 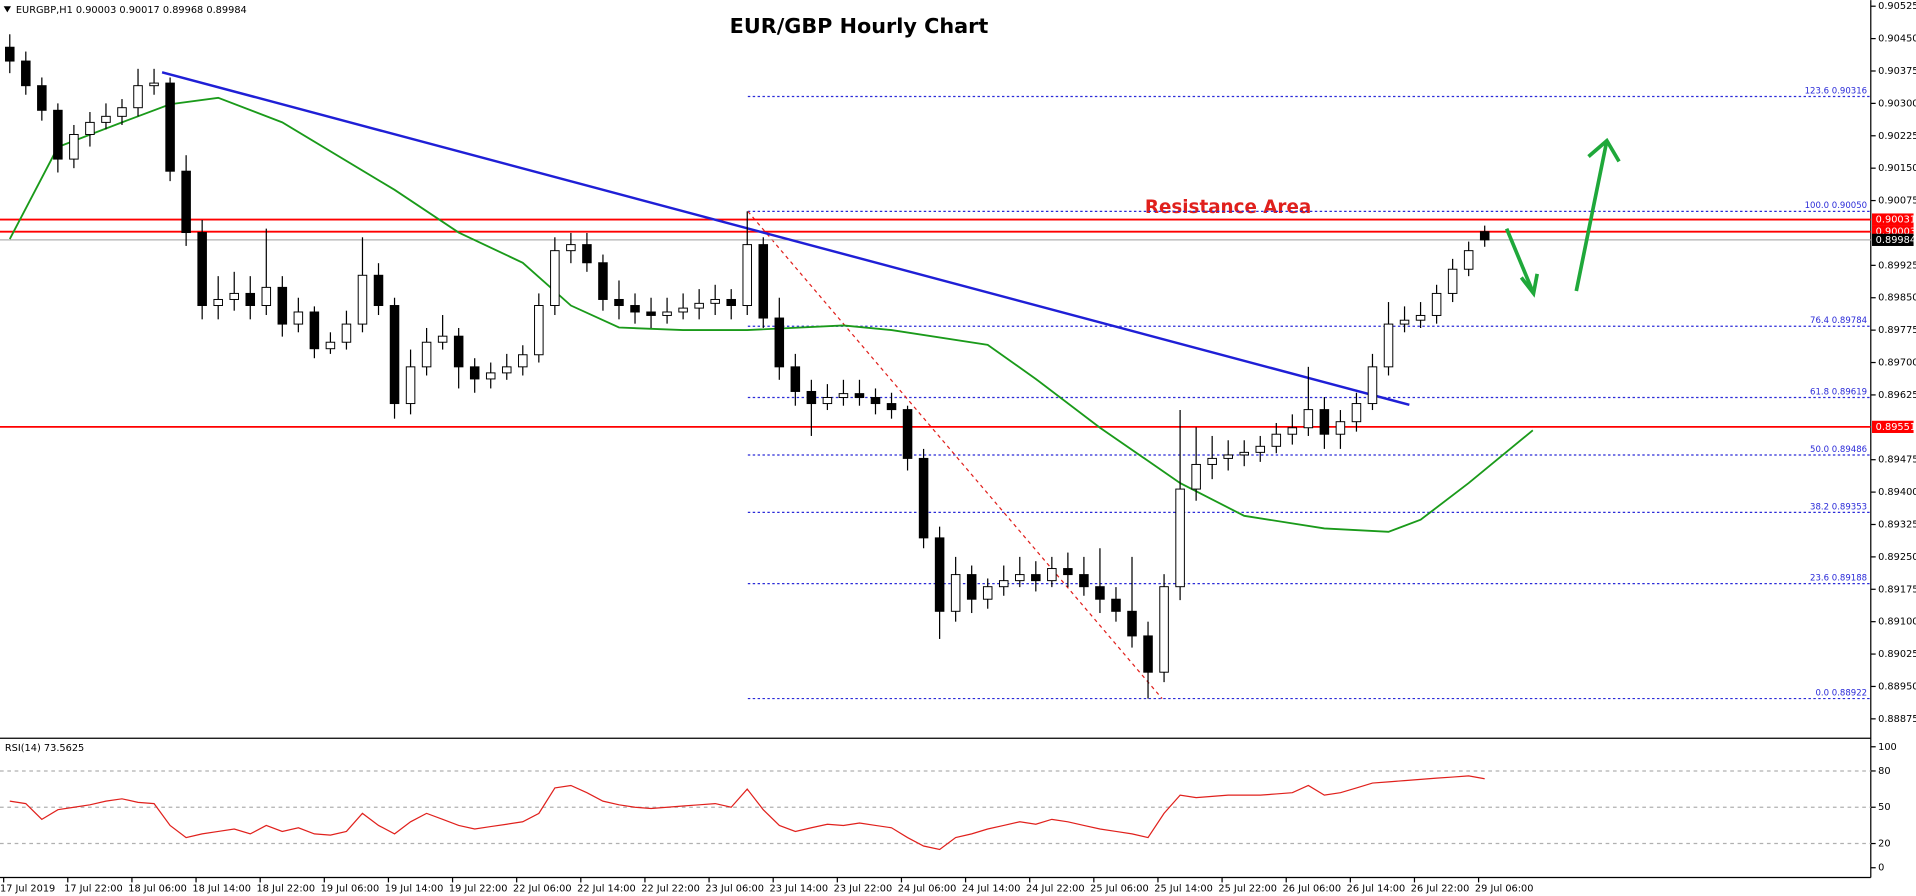 What do you see at coordinates (1897, 136) in the screenshot?
I see `y-tick-label: 0.90225` at bounding box center [1897, 136].